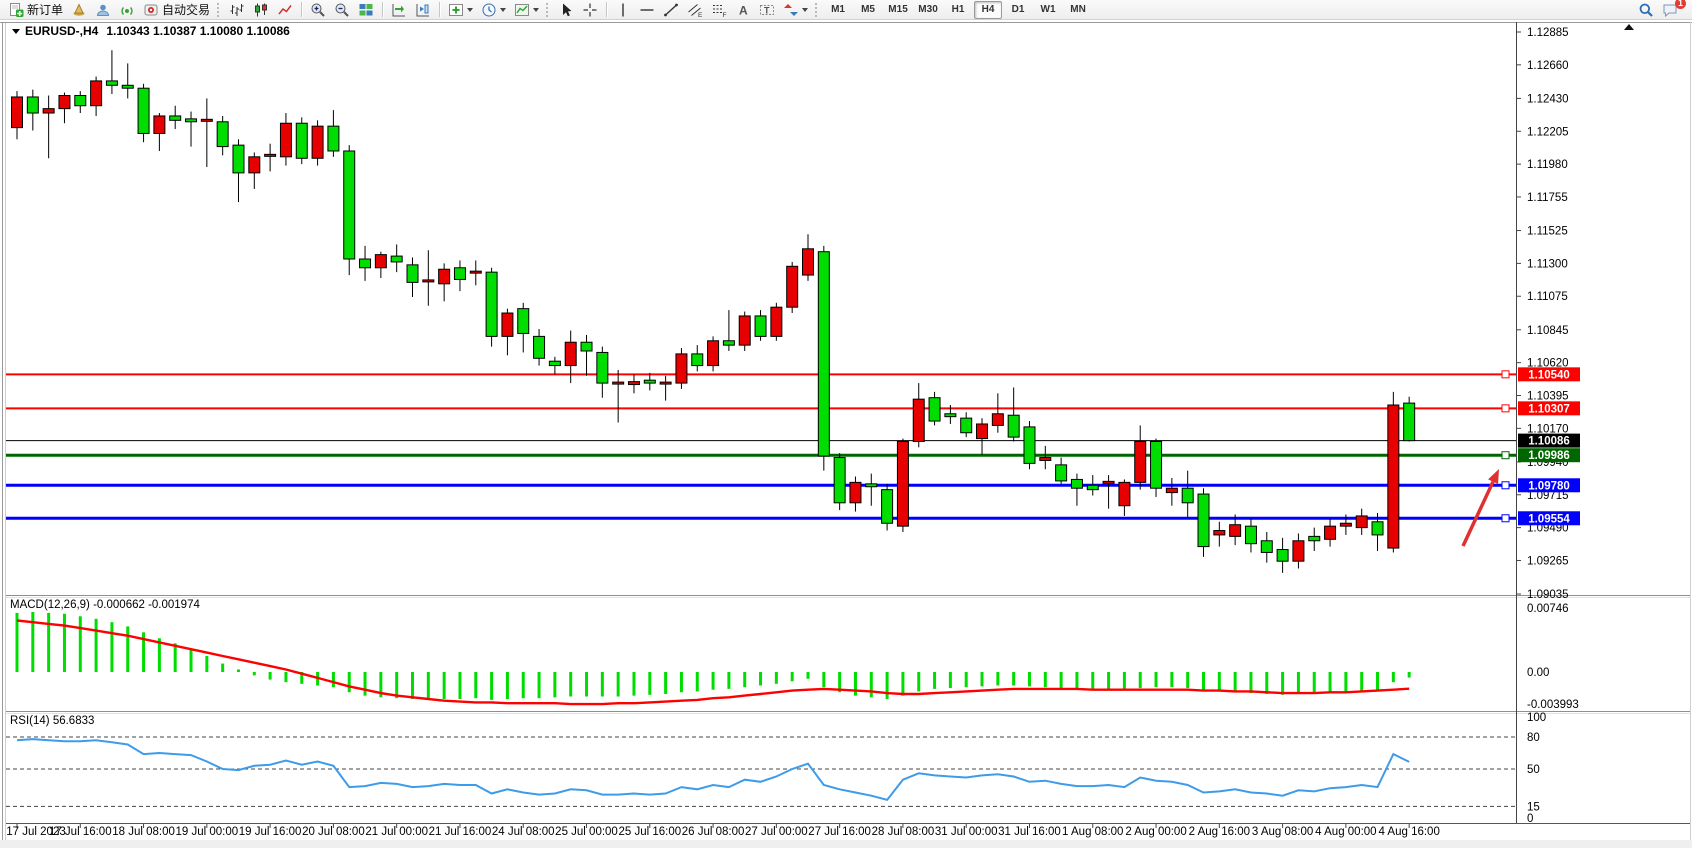  I want to click on tile-windows-button, so click(366, 10).